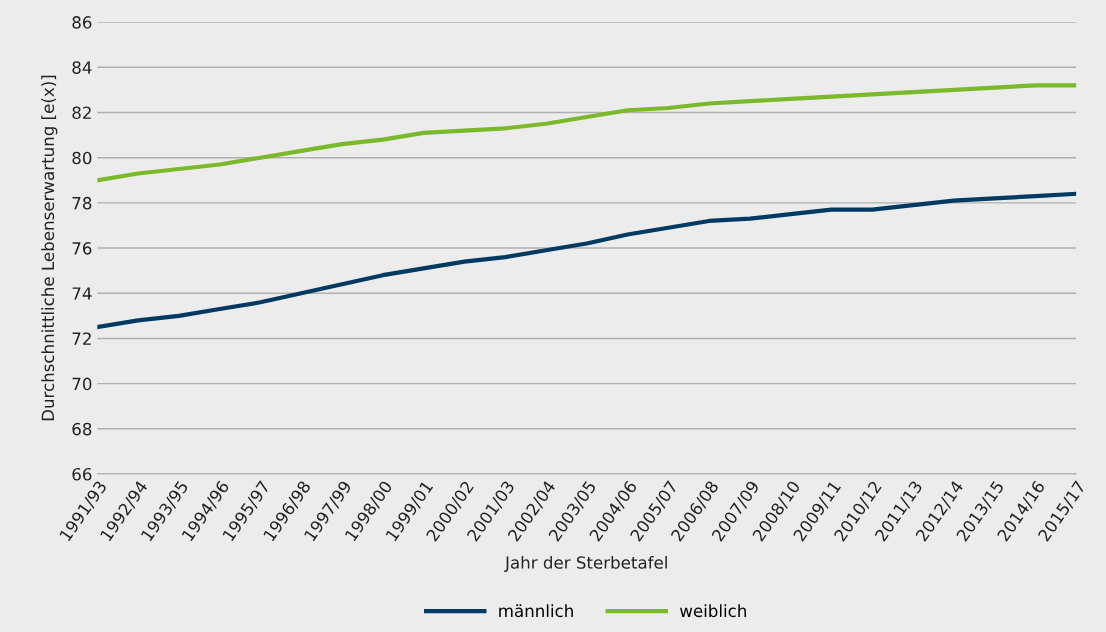 The height and width of the screenshot is (632, 1106). I want to click on x-axis-title: Jahr der Sterbetafel, so click(585, 563).